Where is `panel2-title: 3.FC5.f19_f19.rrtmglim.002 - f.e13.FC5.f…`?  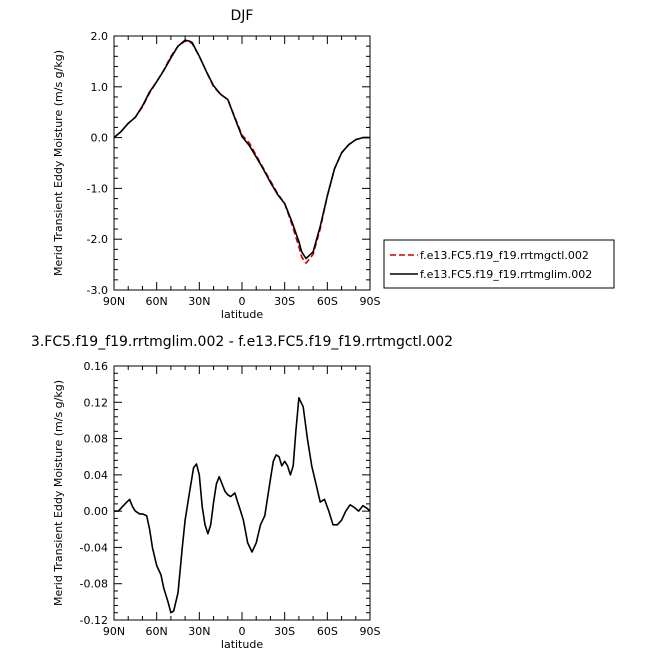 panel2-title: 3.FC5.f19_f19.rrtmglim.002 - f.e13.FC5.f… is located at coordinates (242, 342).